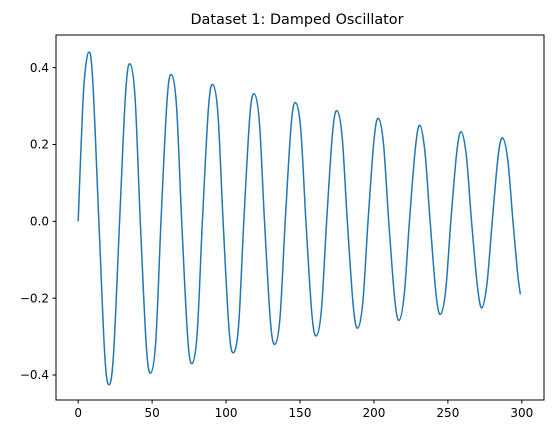  I want to click on x-tick-label: 0, so click(78, 413).